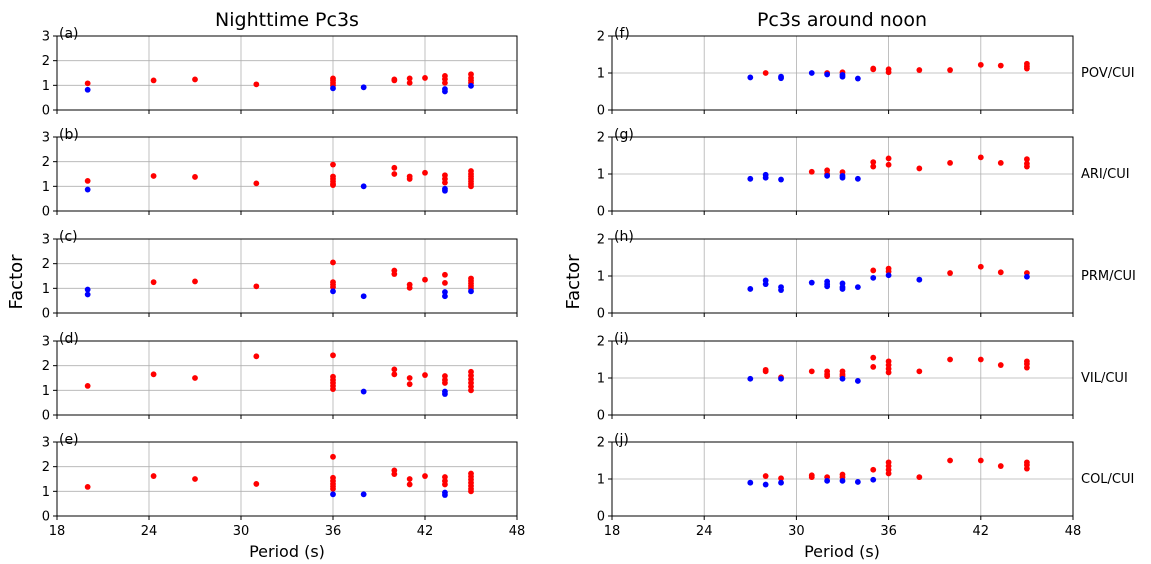 The height and width of the screenshot is (564, 1151). Describe the element at coordinates (866, 275) in the screenshot. I see `panel-h: 0 1 2 (h) PRM/CUI` at that location.